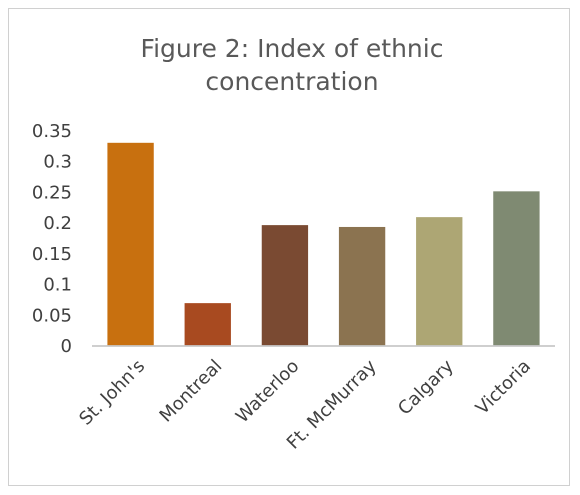 Image resolution: width=580 pixels, height=495 pixels. I want to click on chart-title-line-2: concentration, so click(291, 81).